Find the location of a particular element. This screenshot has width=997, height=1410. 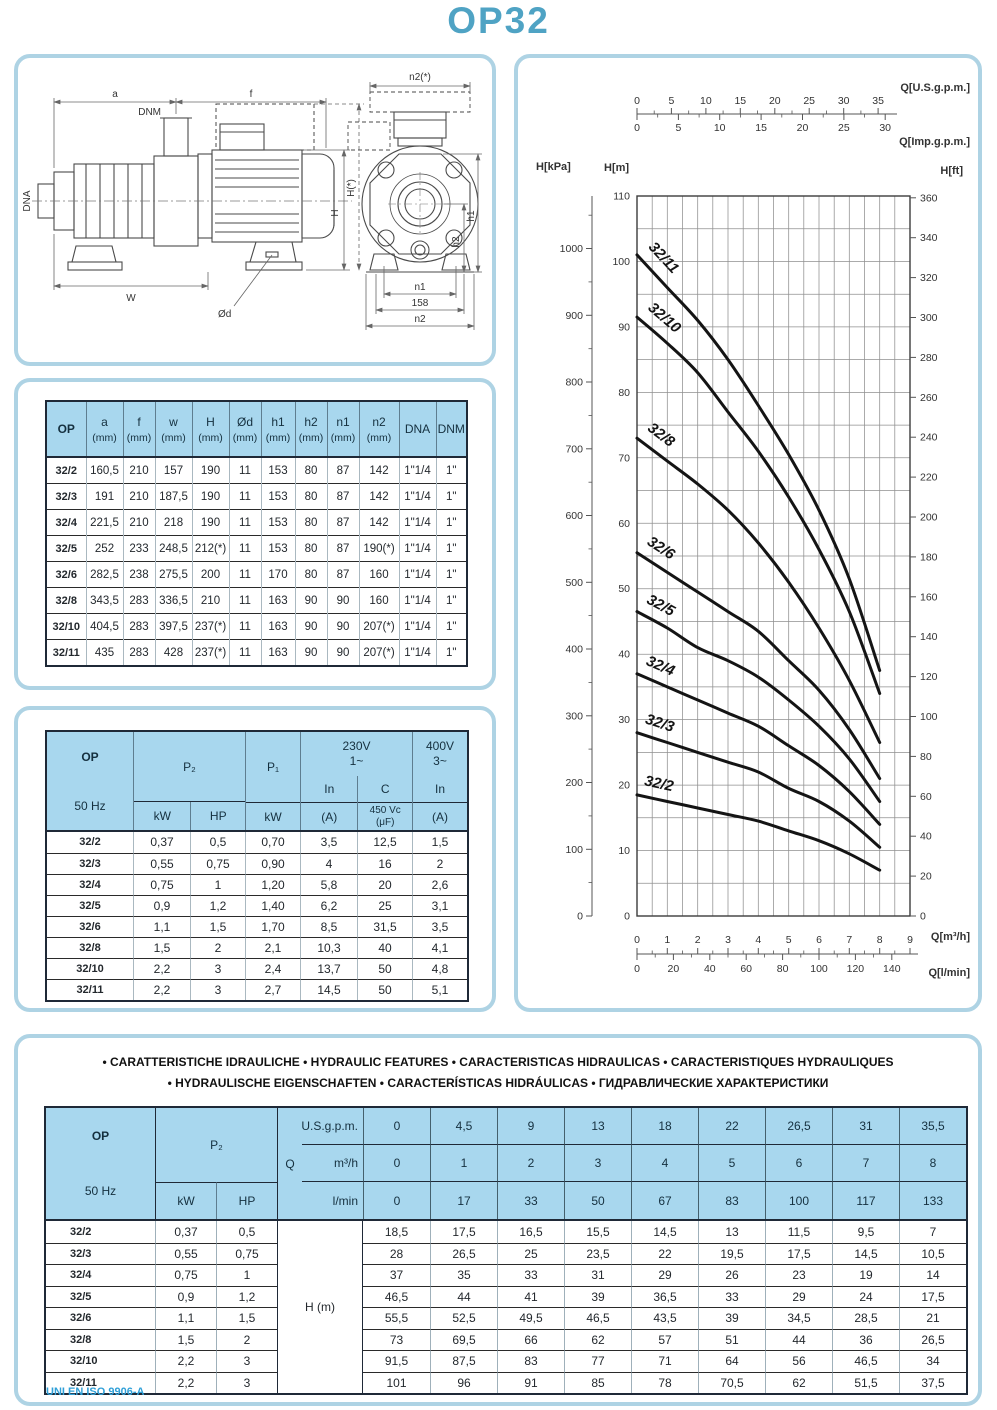

ele-value: 5,1 is located at coordinates (439, 989).